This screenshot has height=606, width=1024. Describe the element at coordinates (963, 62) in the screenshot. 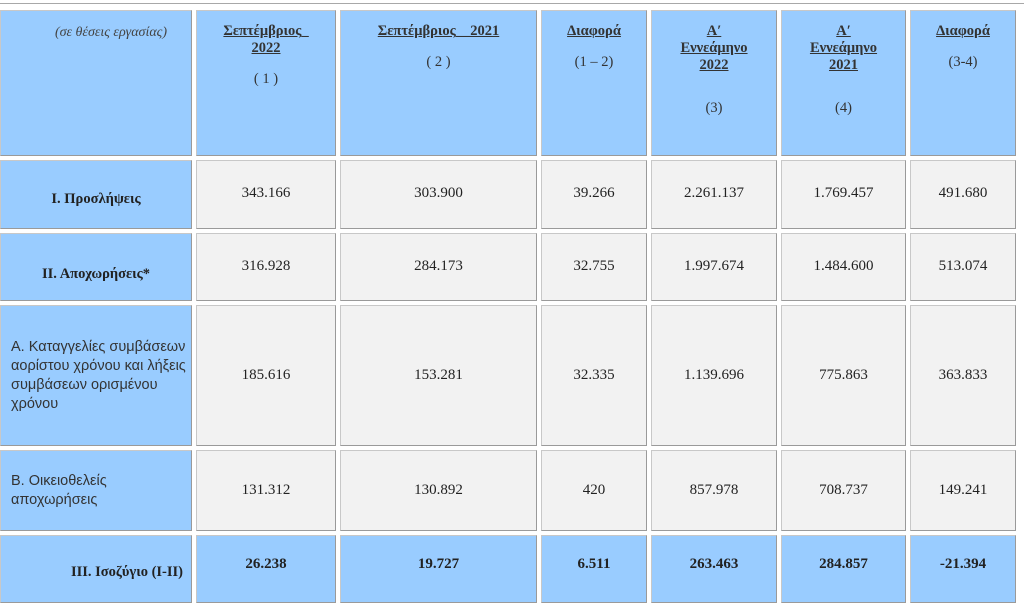

I see `col-index: (3-4)` at that location.